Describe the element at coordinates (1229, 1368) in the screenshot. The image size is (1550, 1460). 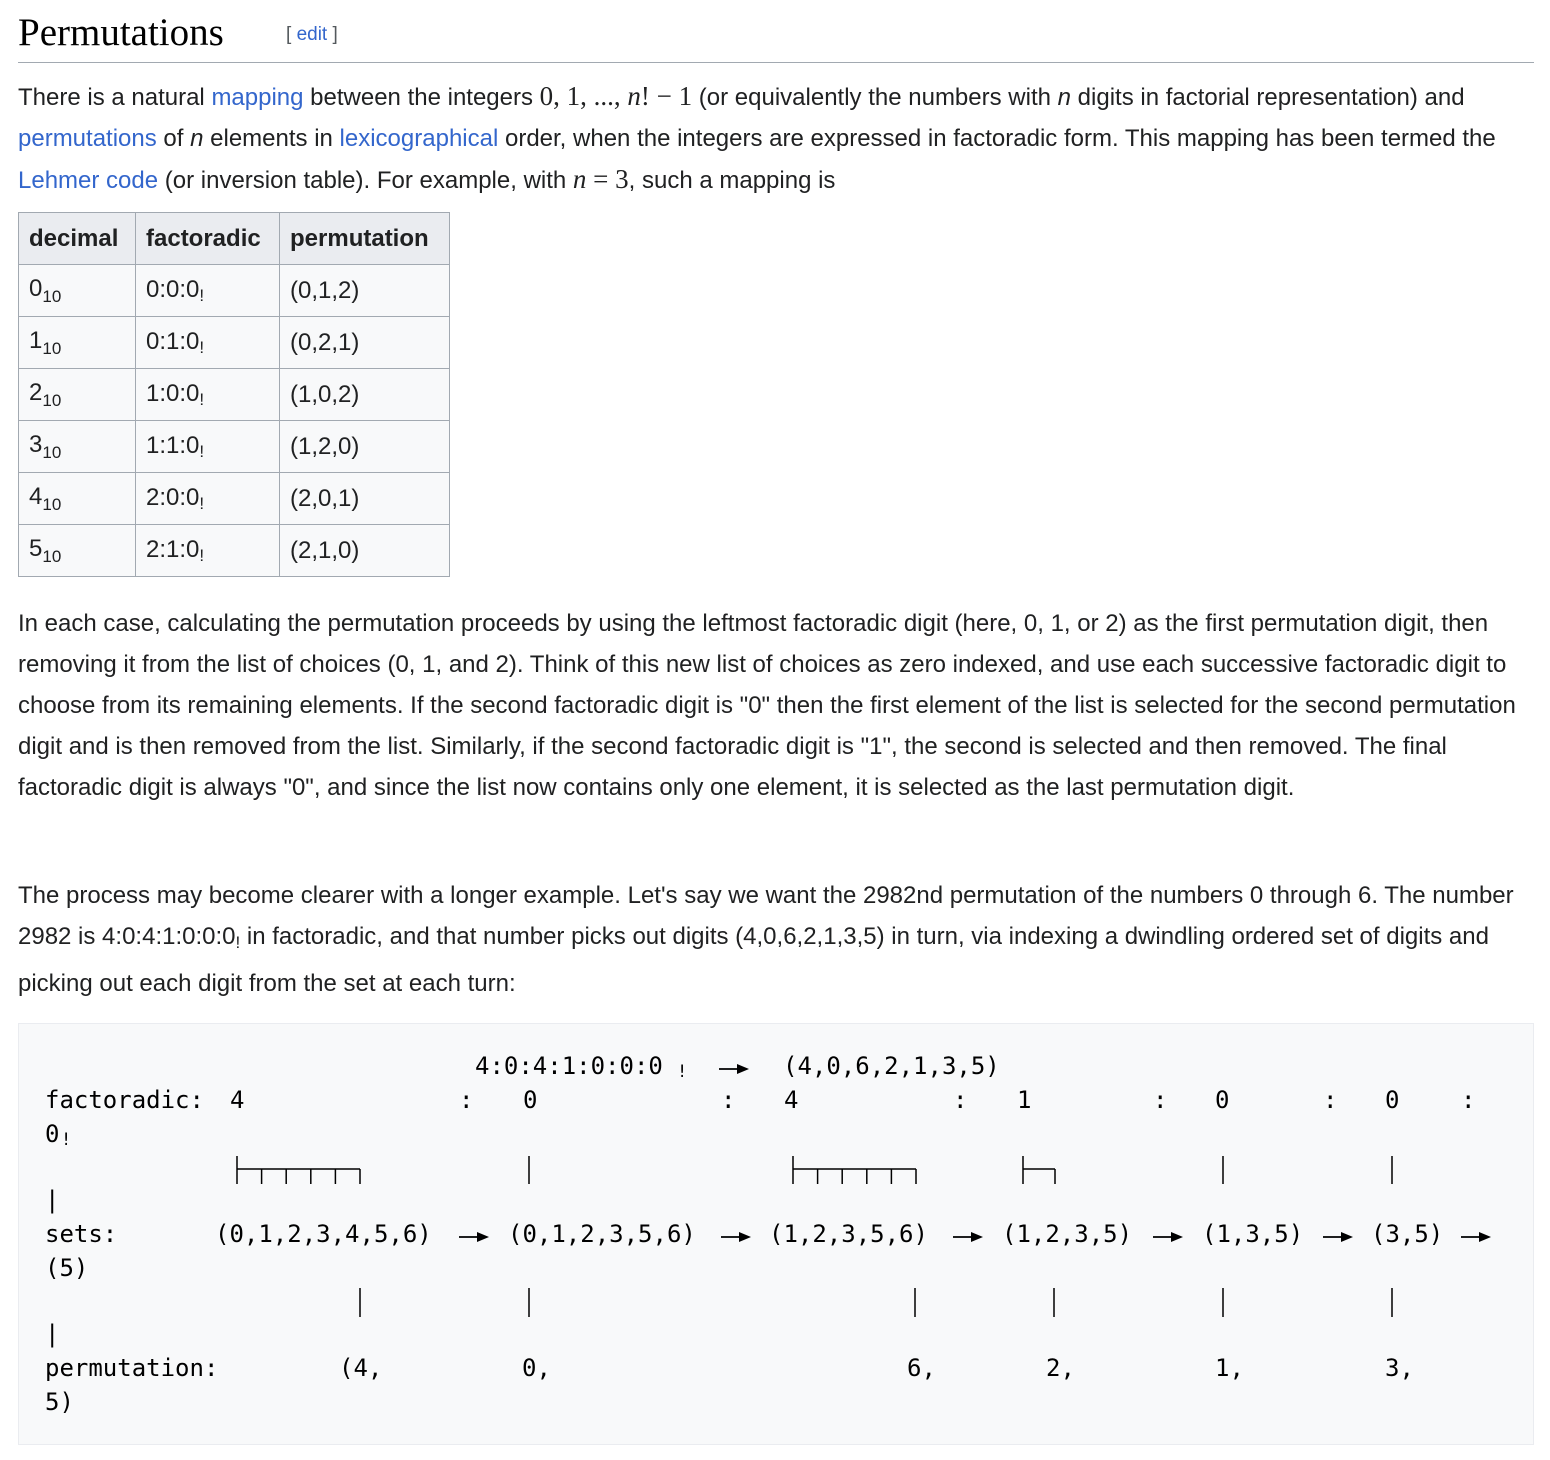
I see `permutation-digit: 1,` at that location.